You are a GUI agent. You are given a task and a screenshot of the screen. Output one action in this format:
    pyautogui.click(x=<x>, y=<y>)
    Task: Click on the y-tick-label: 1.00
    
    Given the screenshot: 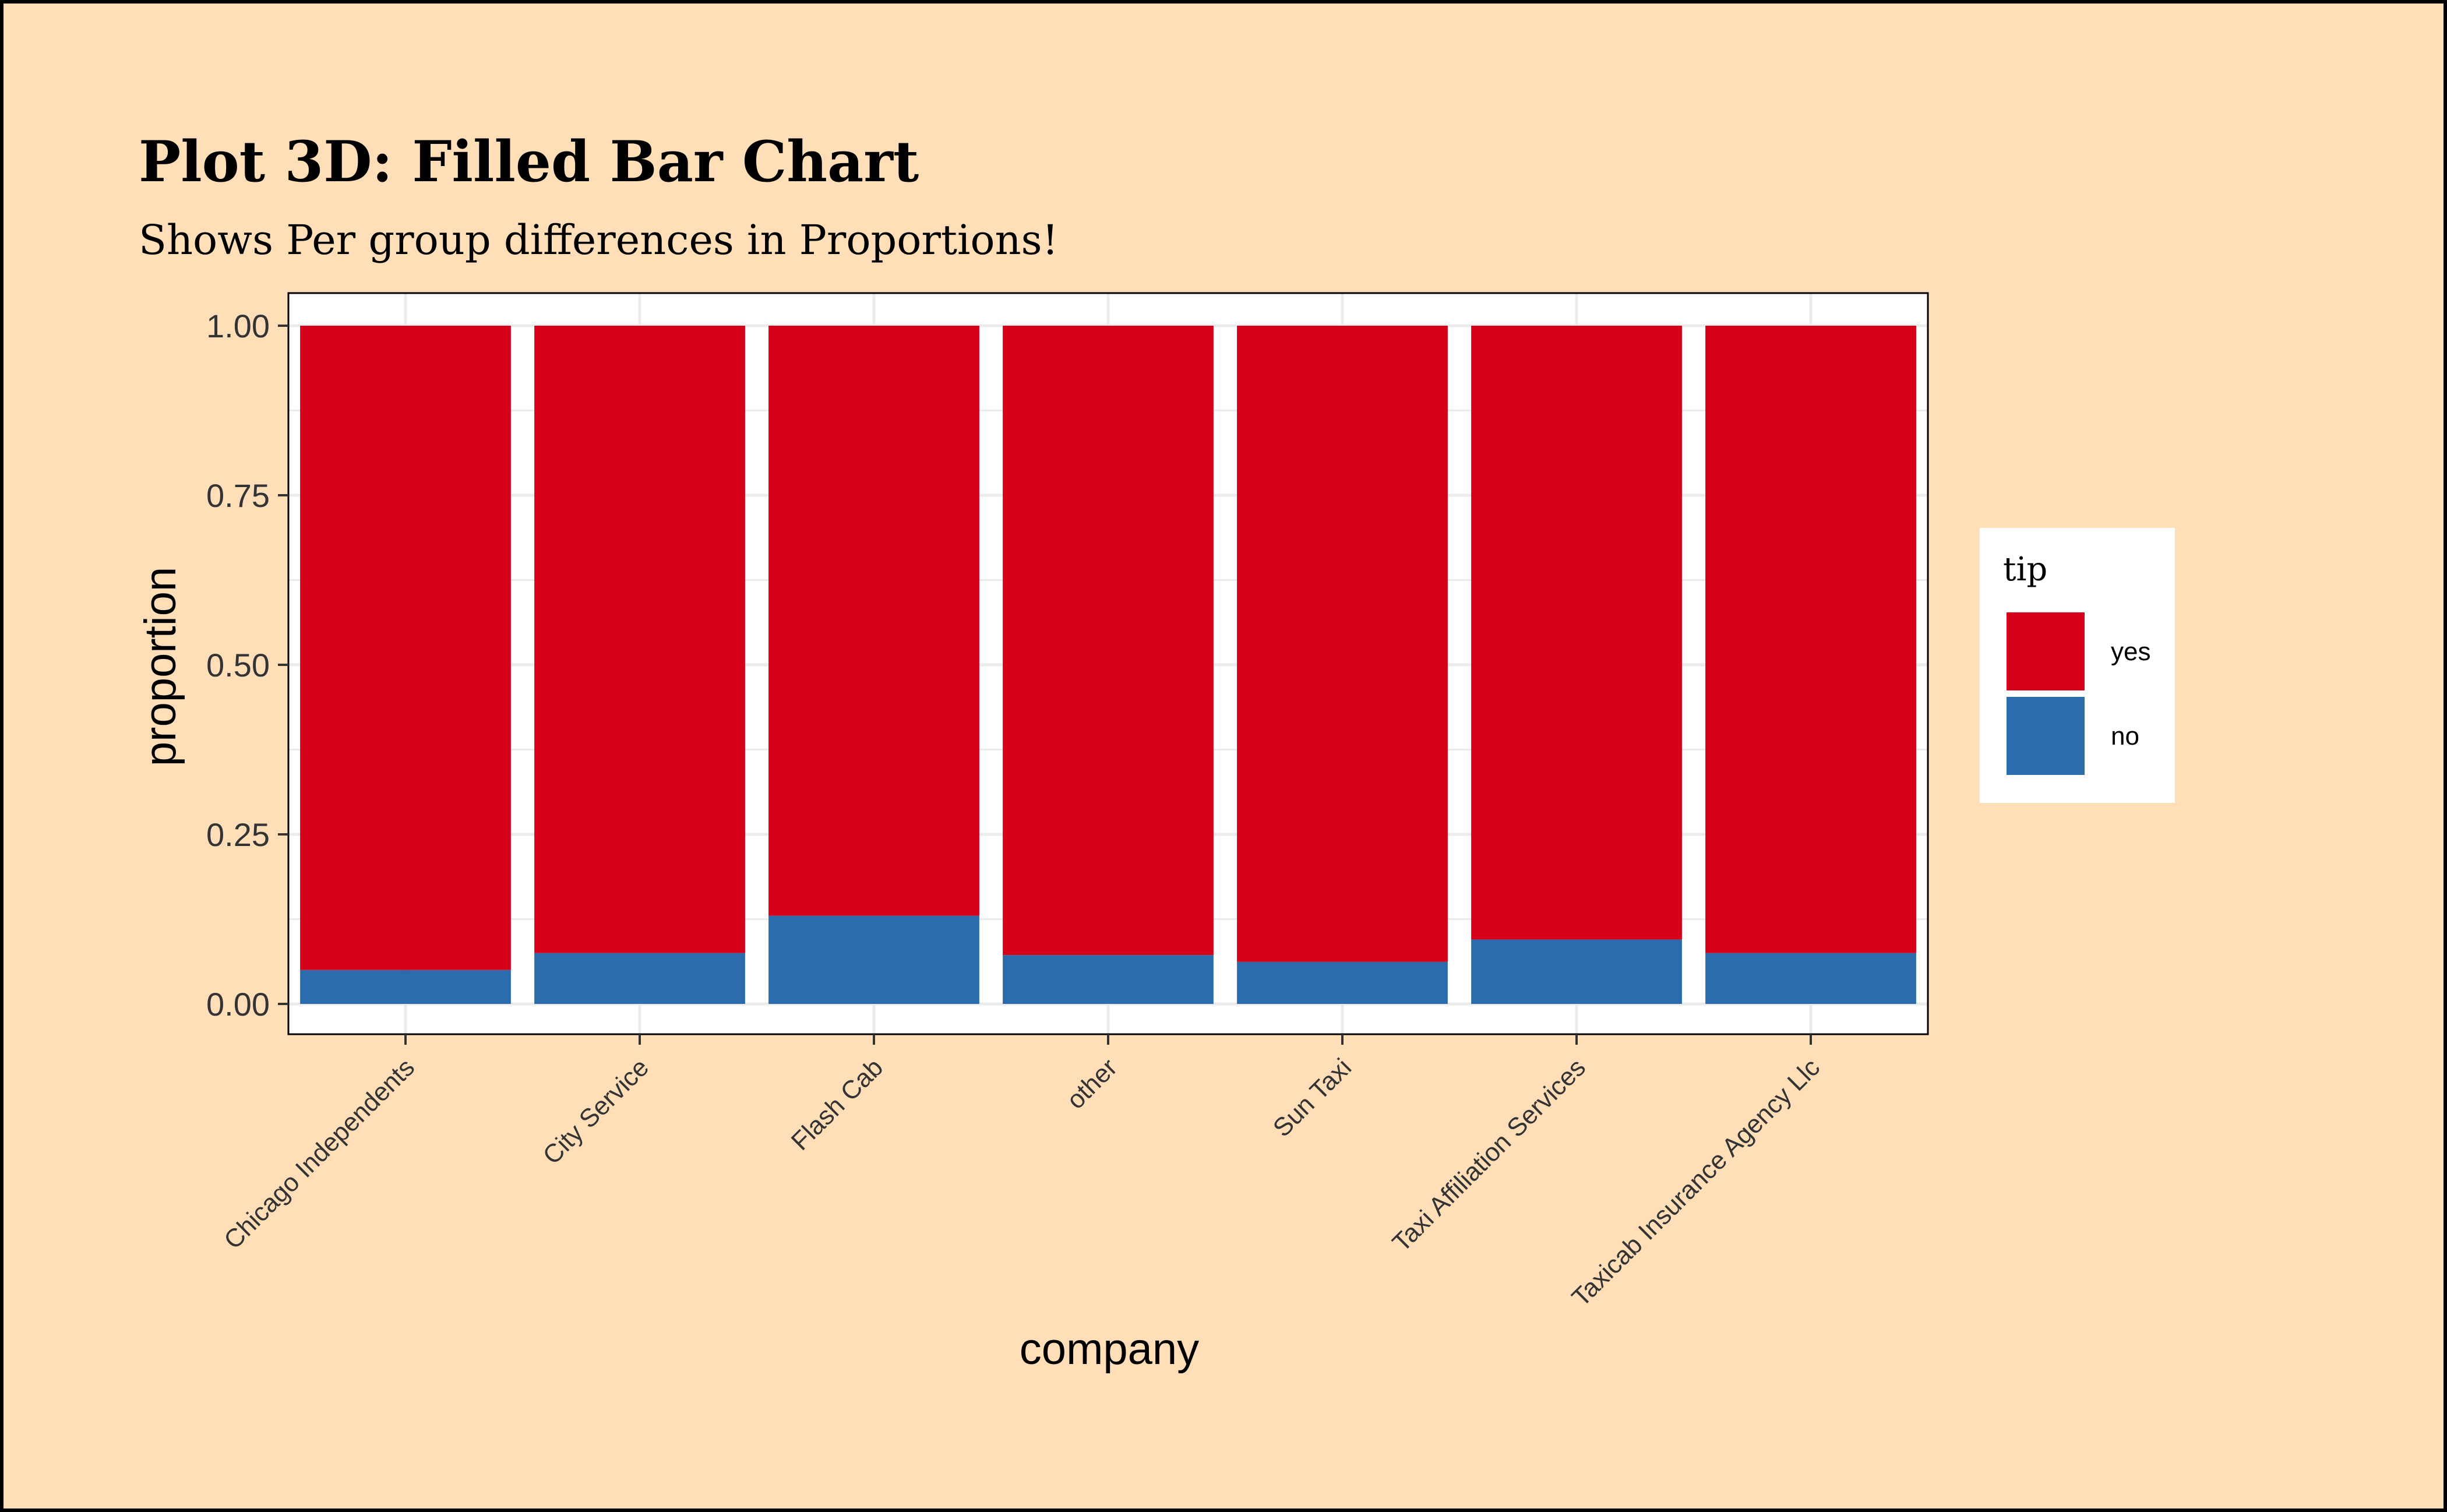 What is the action you would take?
    pyautogui.click(x=238, y=326)
    